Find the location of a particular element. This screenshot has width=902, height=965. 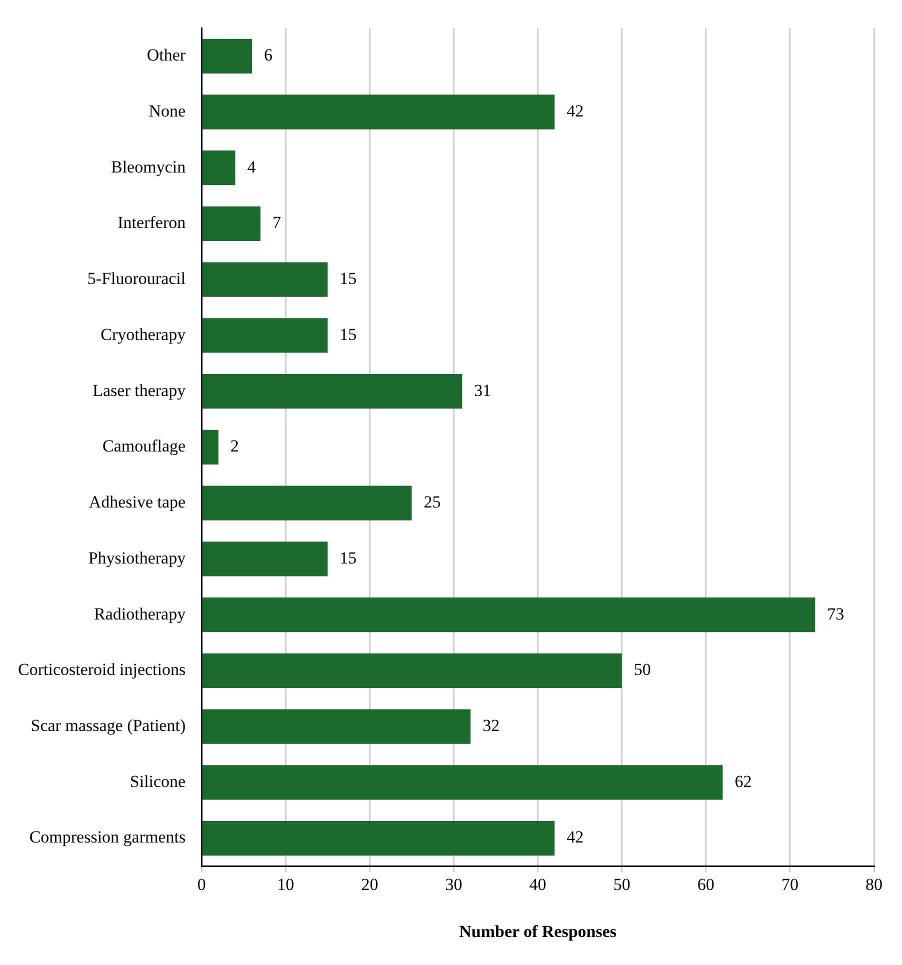

y-tick-label: Camouflage is located at coordinates (144, 446).